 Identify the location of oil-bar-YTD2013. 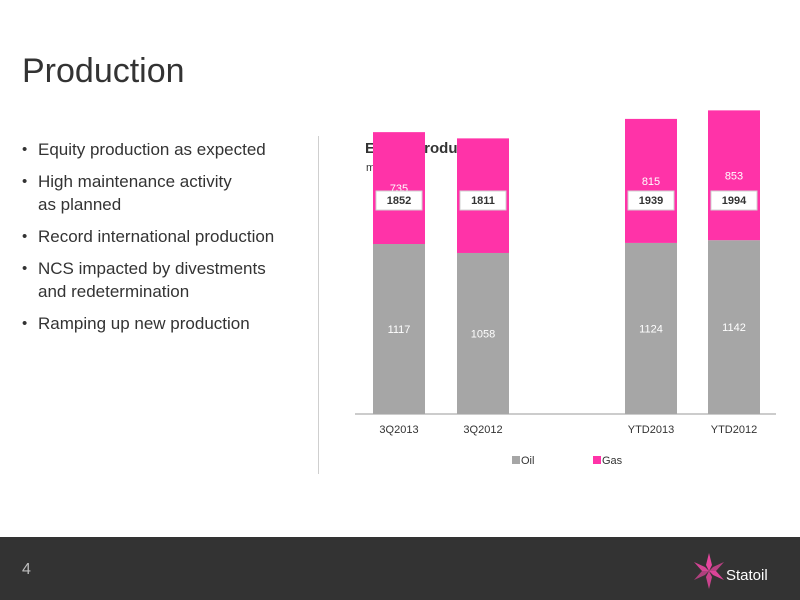
(651, 328).